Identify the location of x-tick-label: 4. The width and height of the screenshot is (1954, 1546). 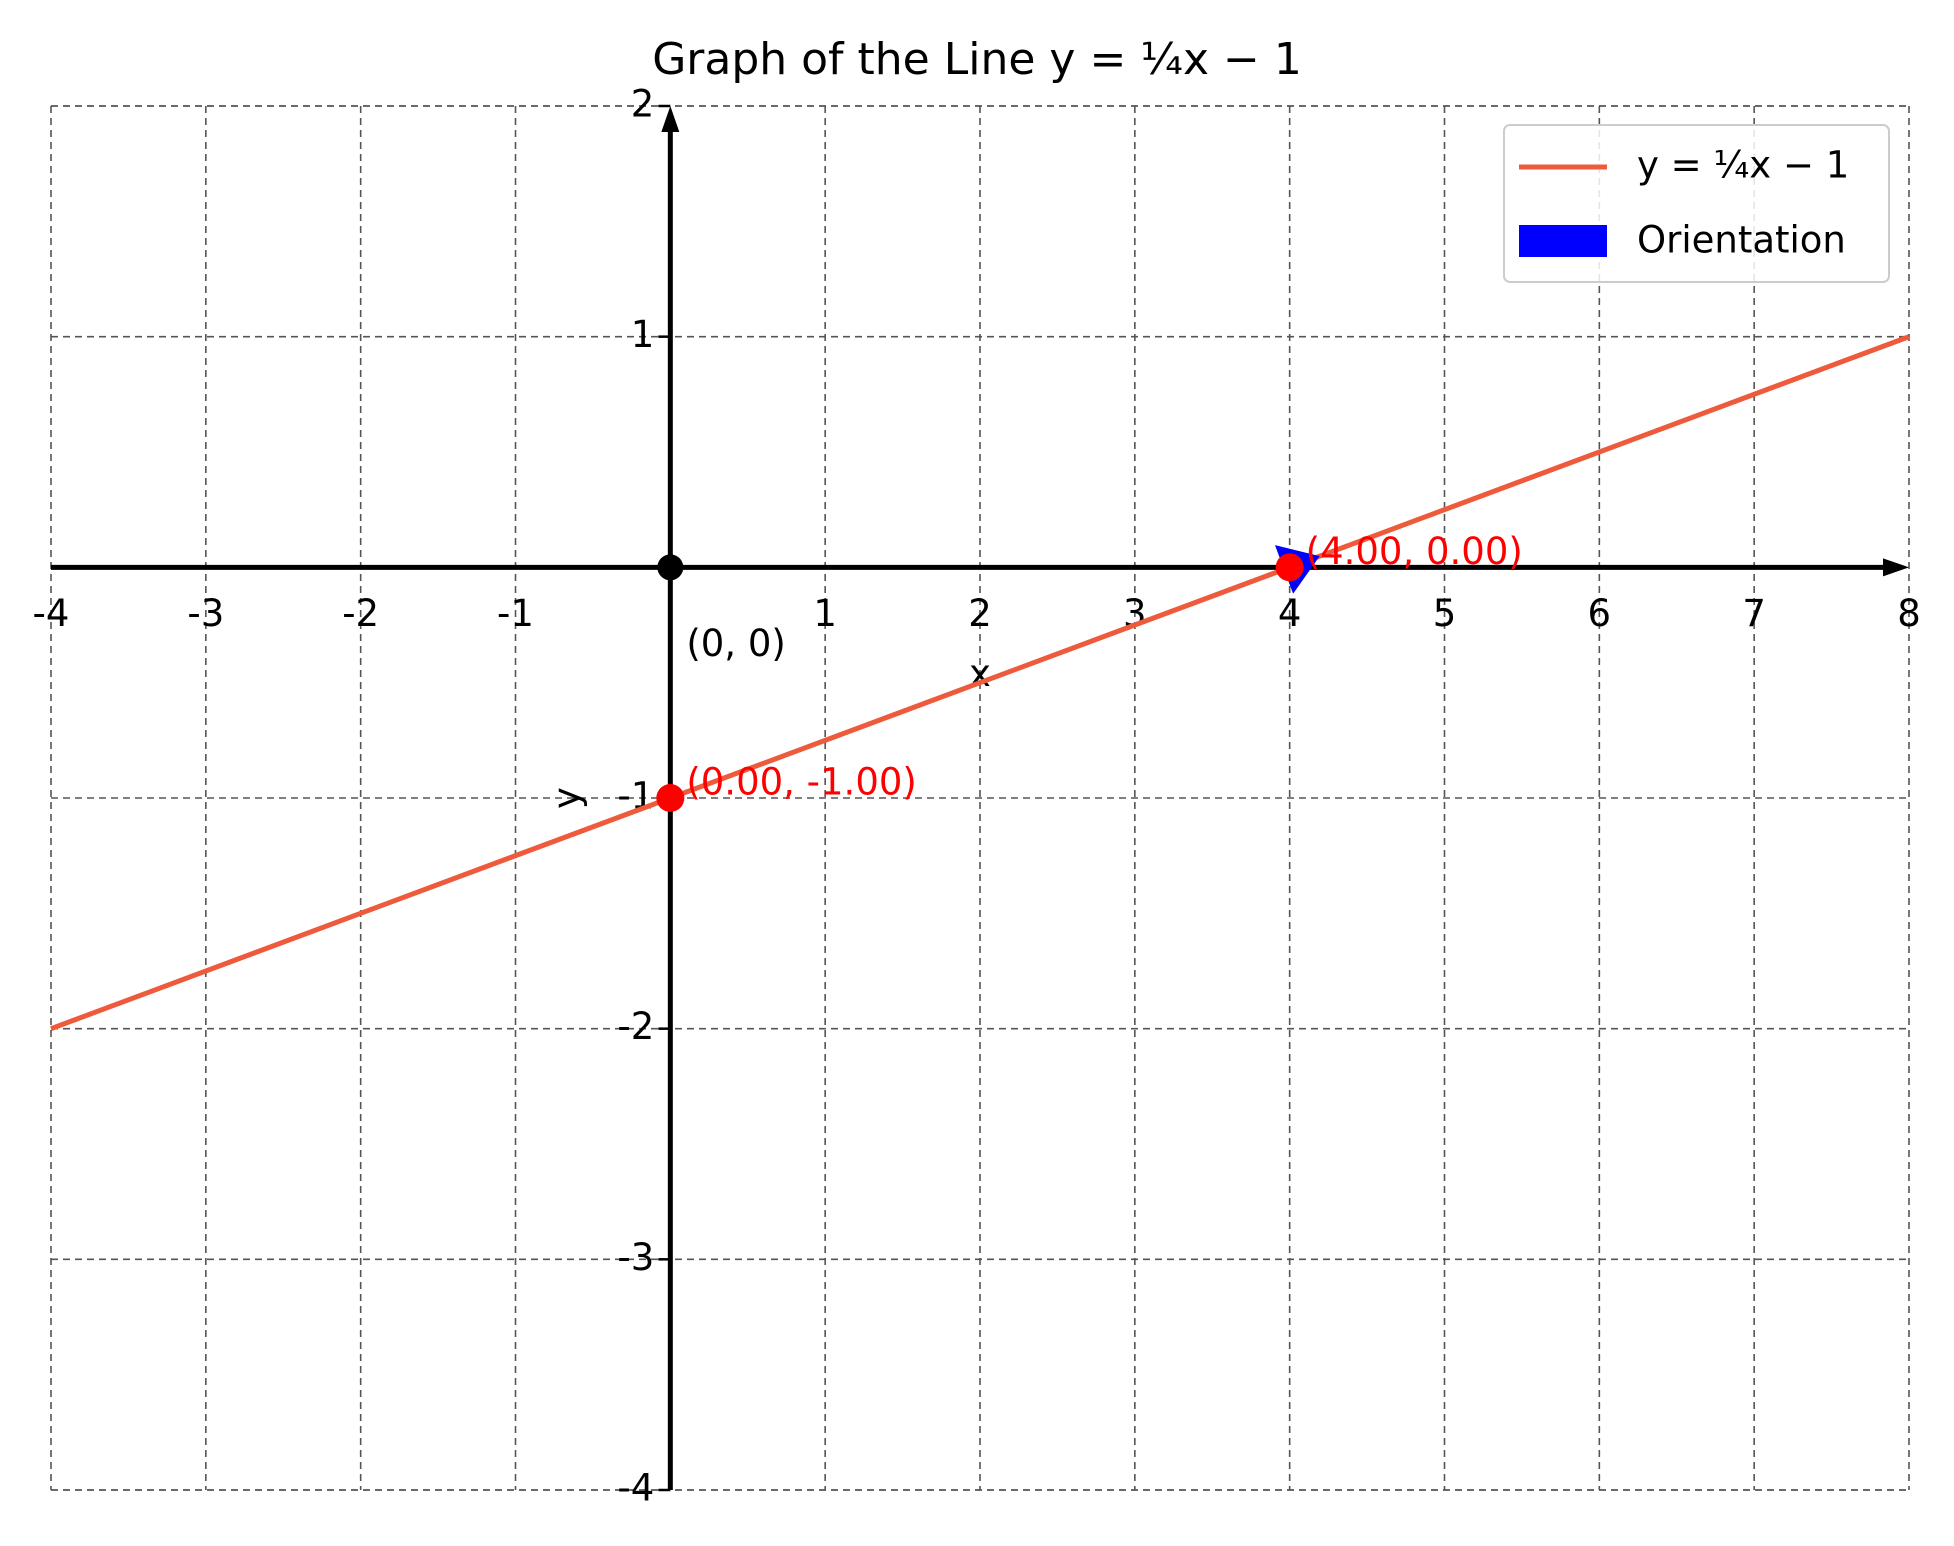
(1290, 613).